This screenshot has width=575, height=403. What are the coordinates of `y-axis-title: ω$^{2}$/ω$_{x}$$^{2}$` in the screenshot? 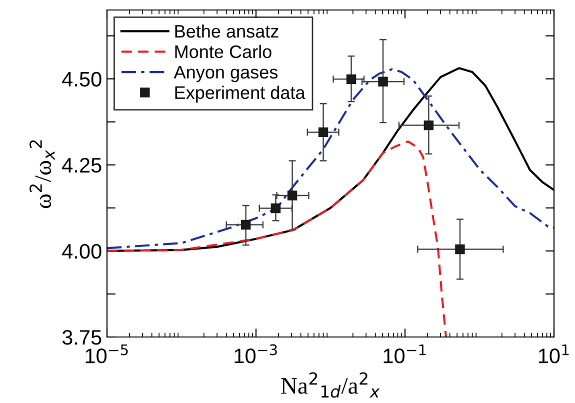 It's located at (42, 174).